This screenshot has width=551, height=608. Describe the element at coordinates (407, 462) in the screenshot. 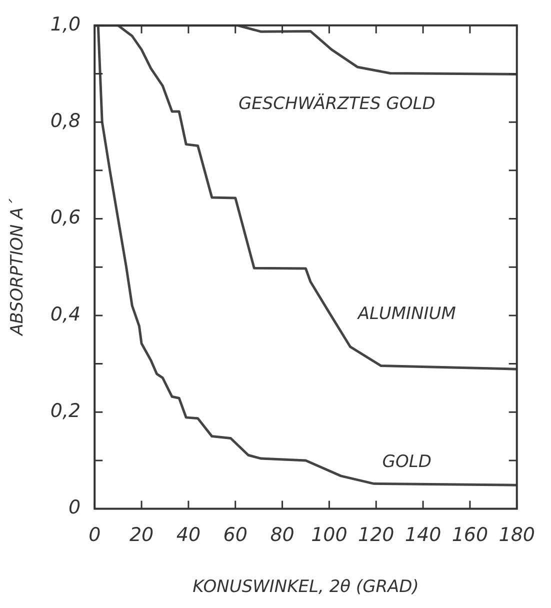

I see `series-label: GOLD` at that location.